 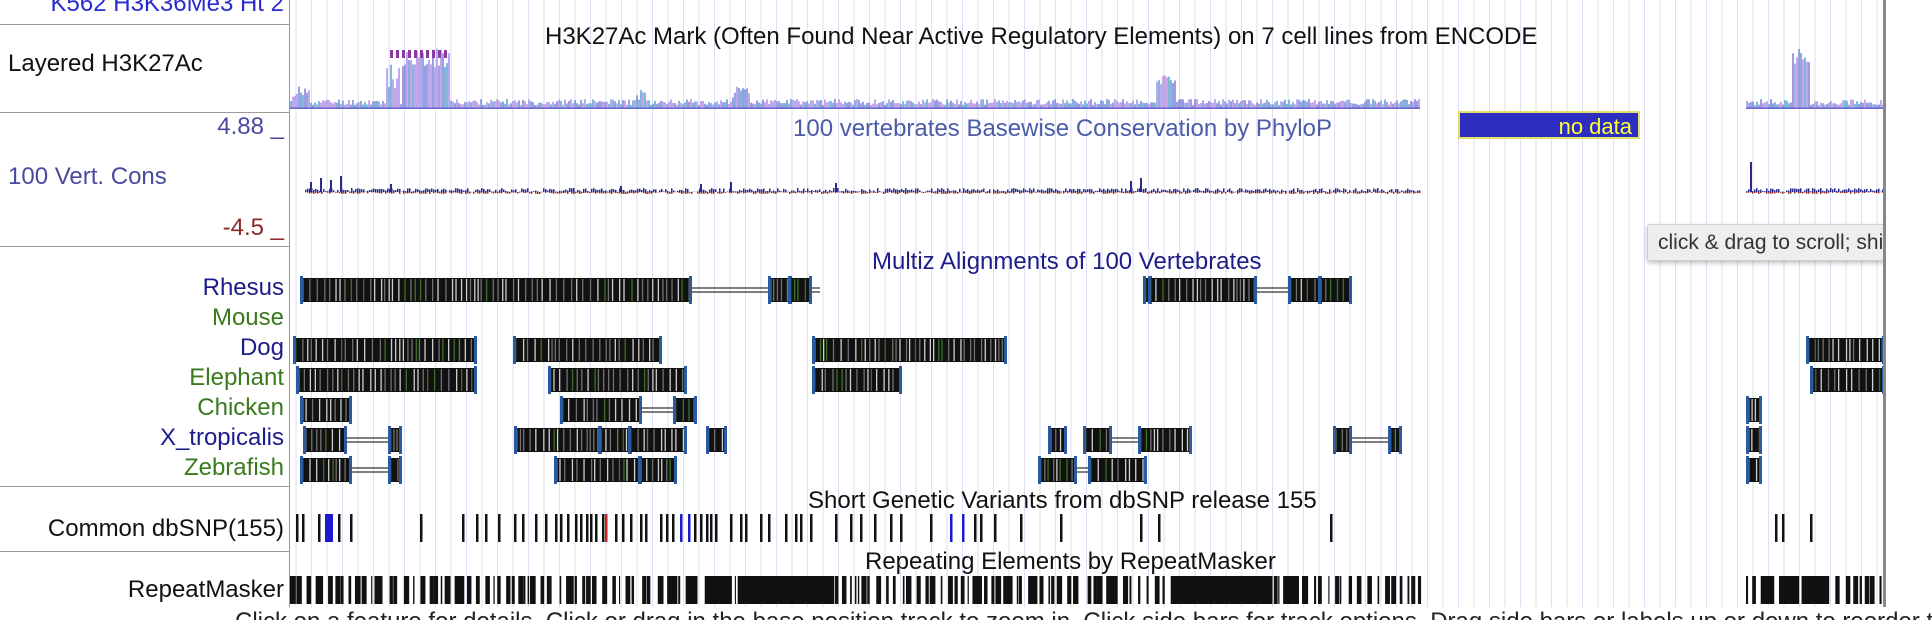 What do you see at coordinates (87, 176) in the screenshot?
I see `track-label-100-vert-cons: 100 Vert. Cons` at bounding box center [87, 176].